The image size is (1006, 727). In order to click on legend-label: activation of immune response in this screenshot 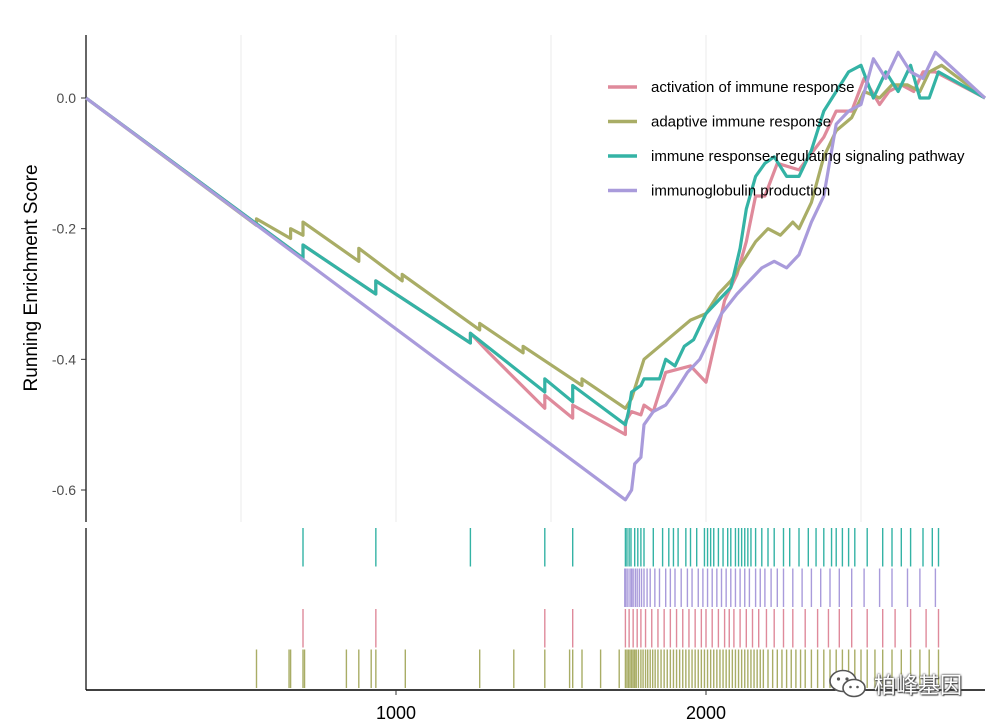, I will do `click(752, 87)`.